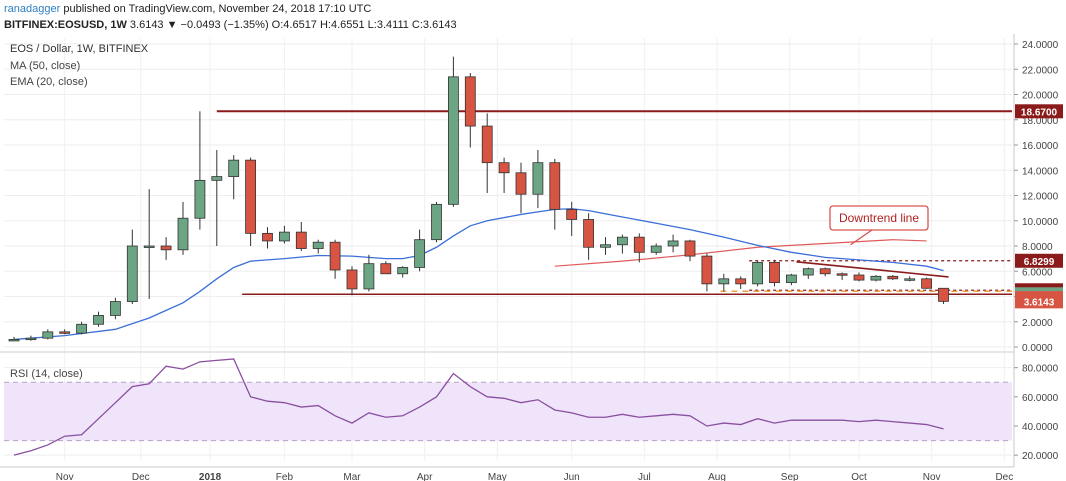 The height and width of the screenshot is (481, 1066). I want to click on x-tick-label: Apr, so click(425, 476).